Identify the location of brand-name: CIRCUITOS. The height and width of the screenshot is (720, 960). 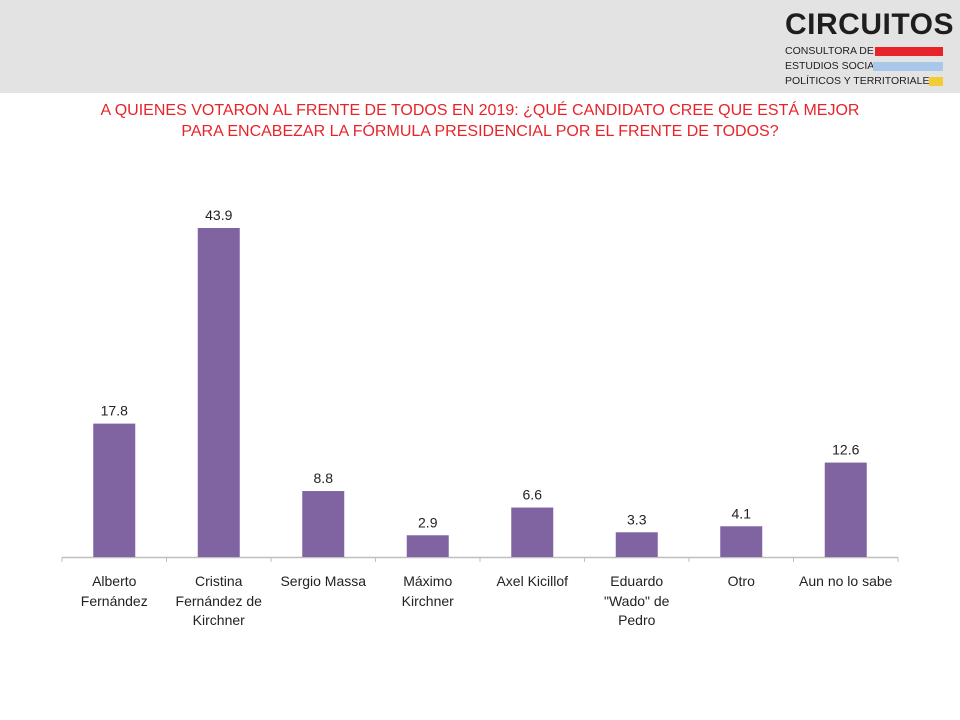
(869, 24).